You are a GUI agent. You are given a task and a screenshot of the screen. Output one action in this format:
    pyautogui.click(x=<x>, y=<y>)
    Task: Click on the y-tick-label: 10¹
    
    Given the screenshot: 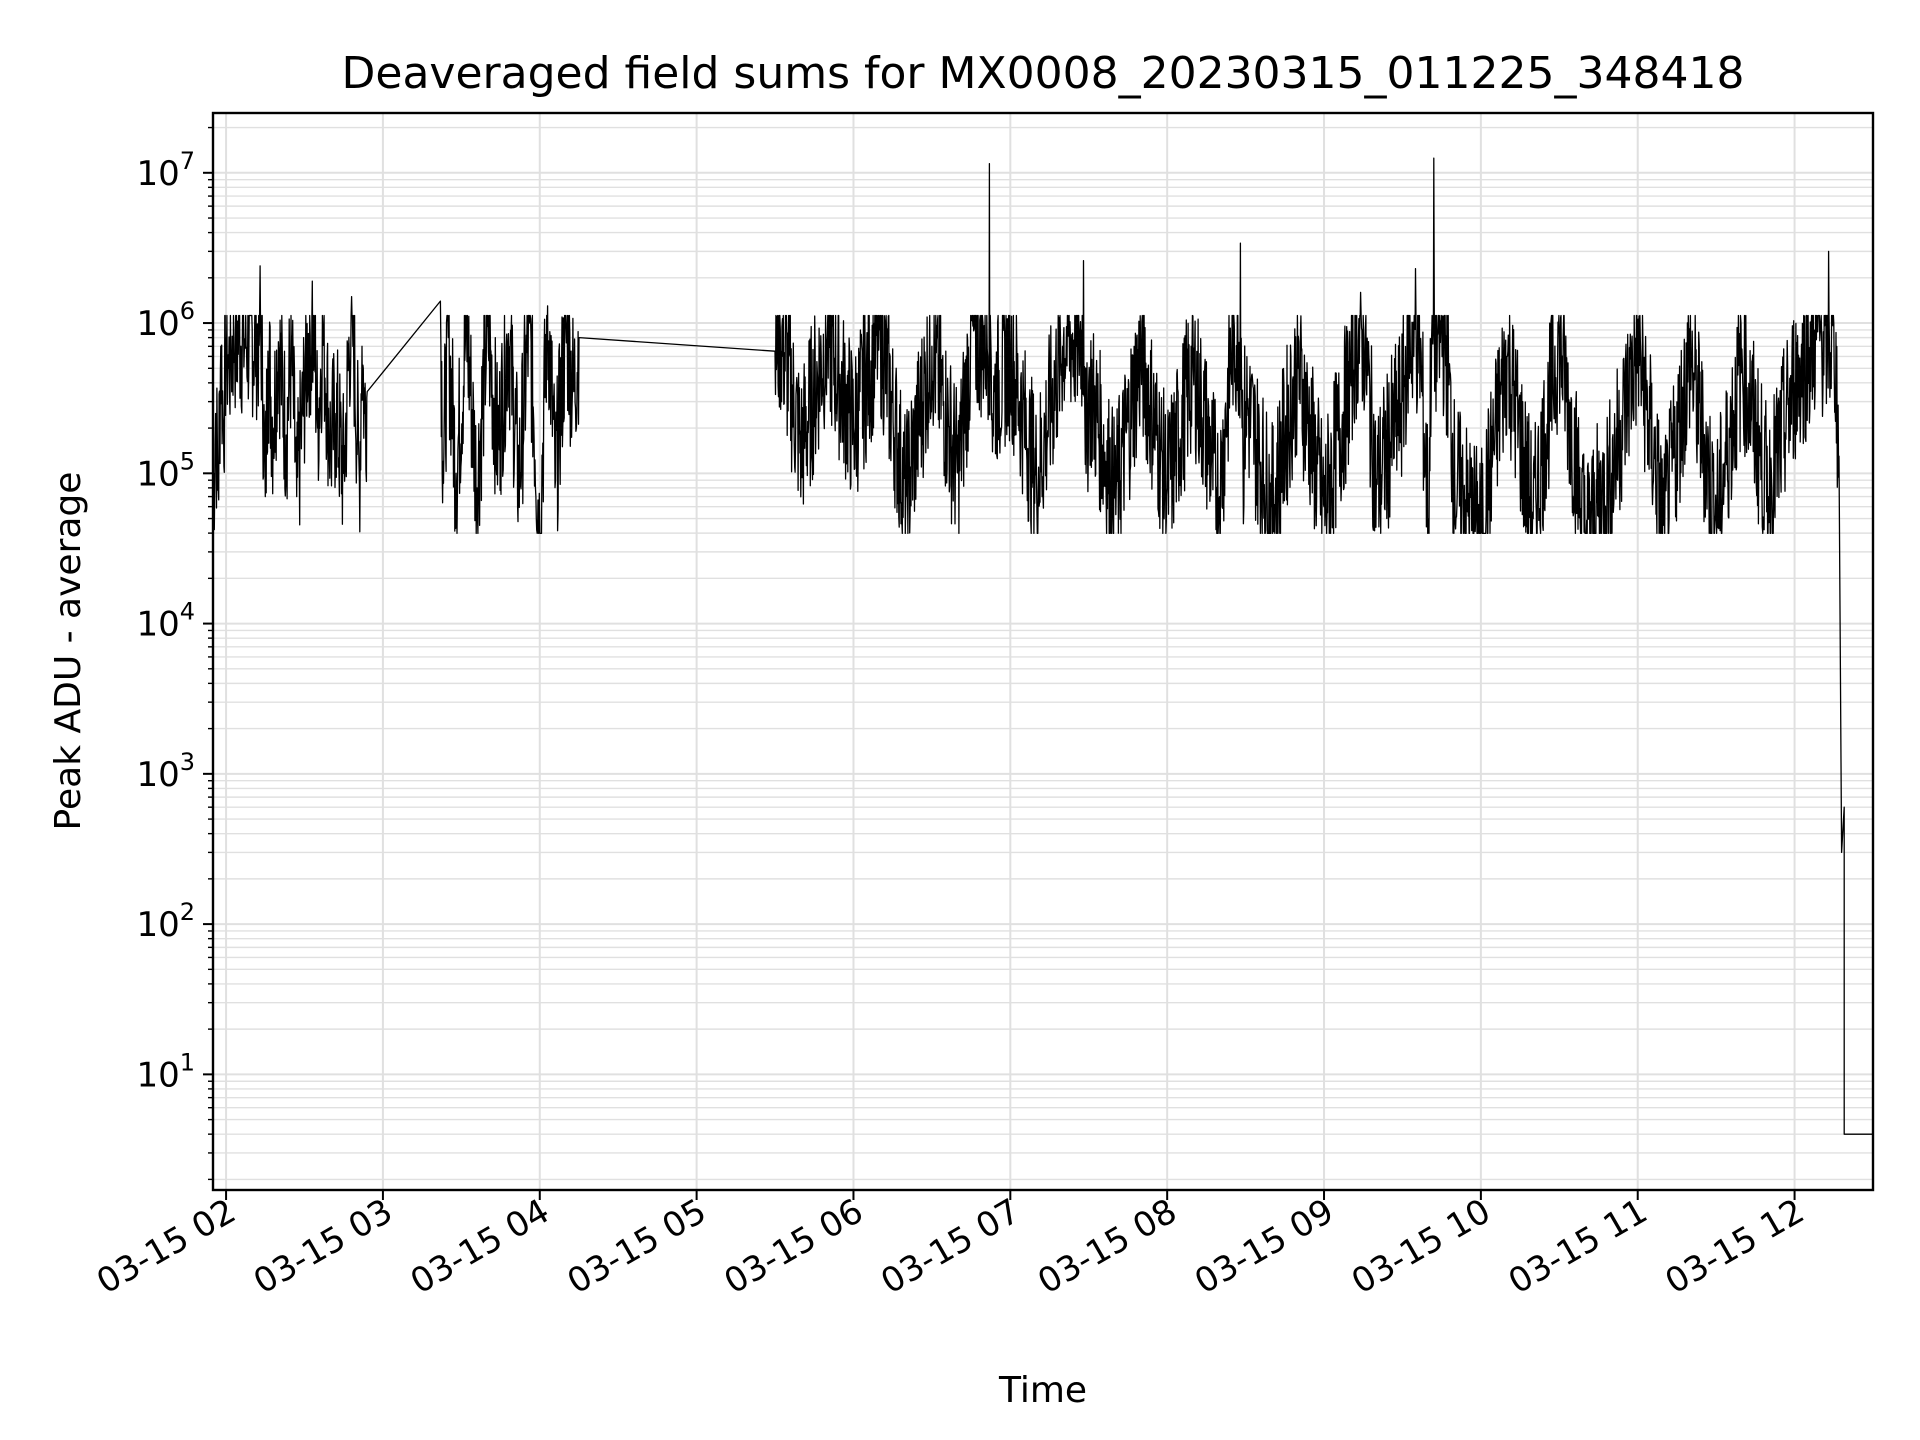 What is the action you would take?
    pyautogui.click(x=165, y=1071)
    